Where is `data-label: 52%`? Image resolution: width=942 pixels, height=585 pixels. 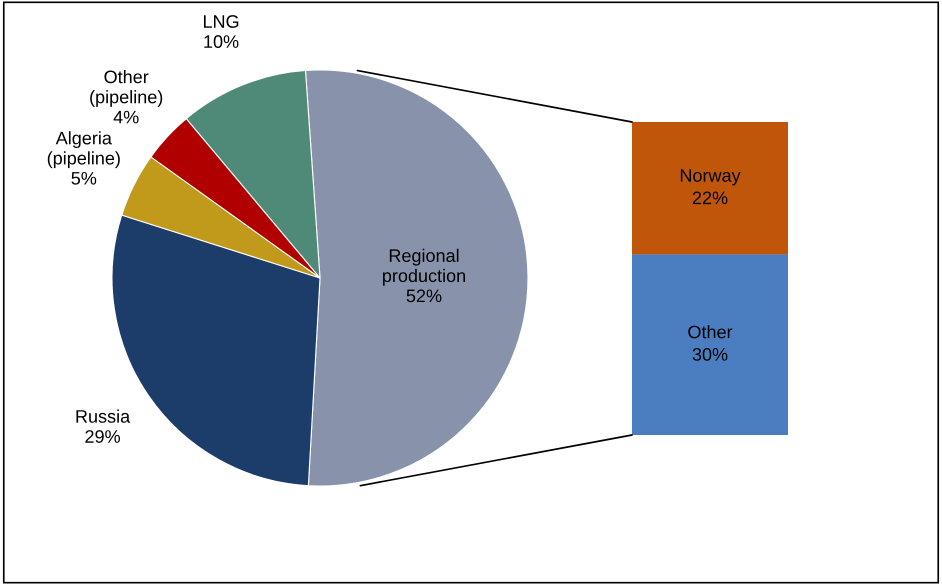
data-label: 52% is located at coordinates (424, 295).